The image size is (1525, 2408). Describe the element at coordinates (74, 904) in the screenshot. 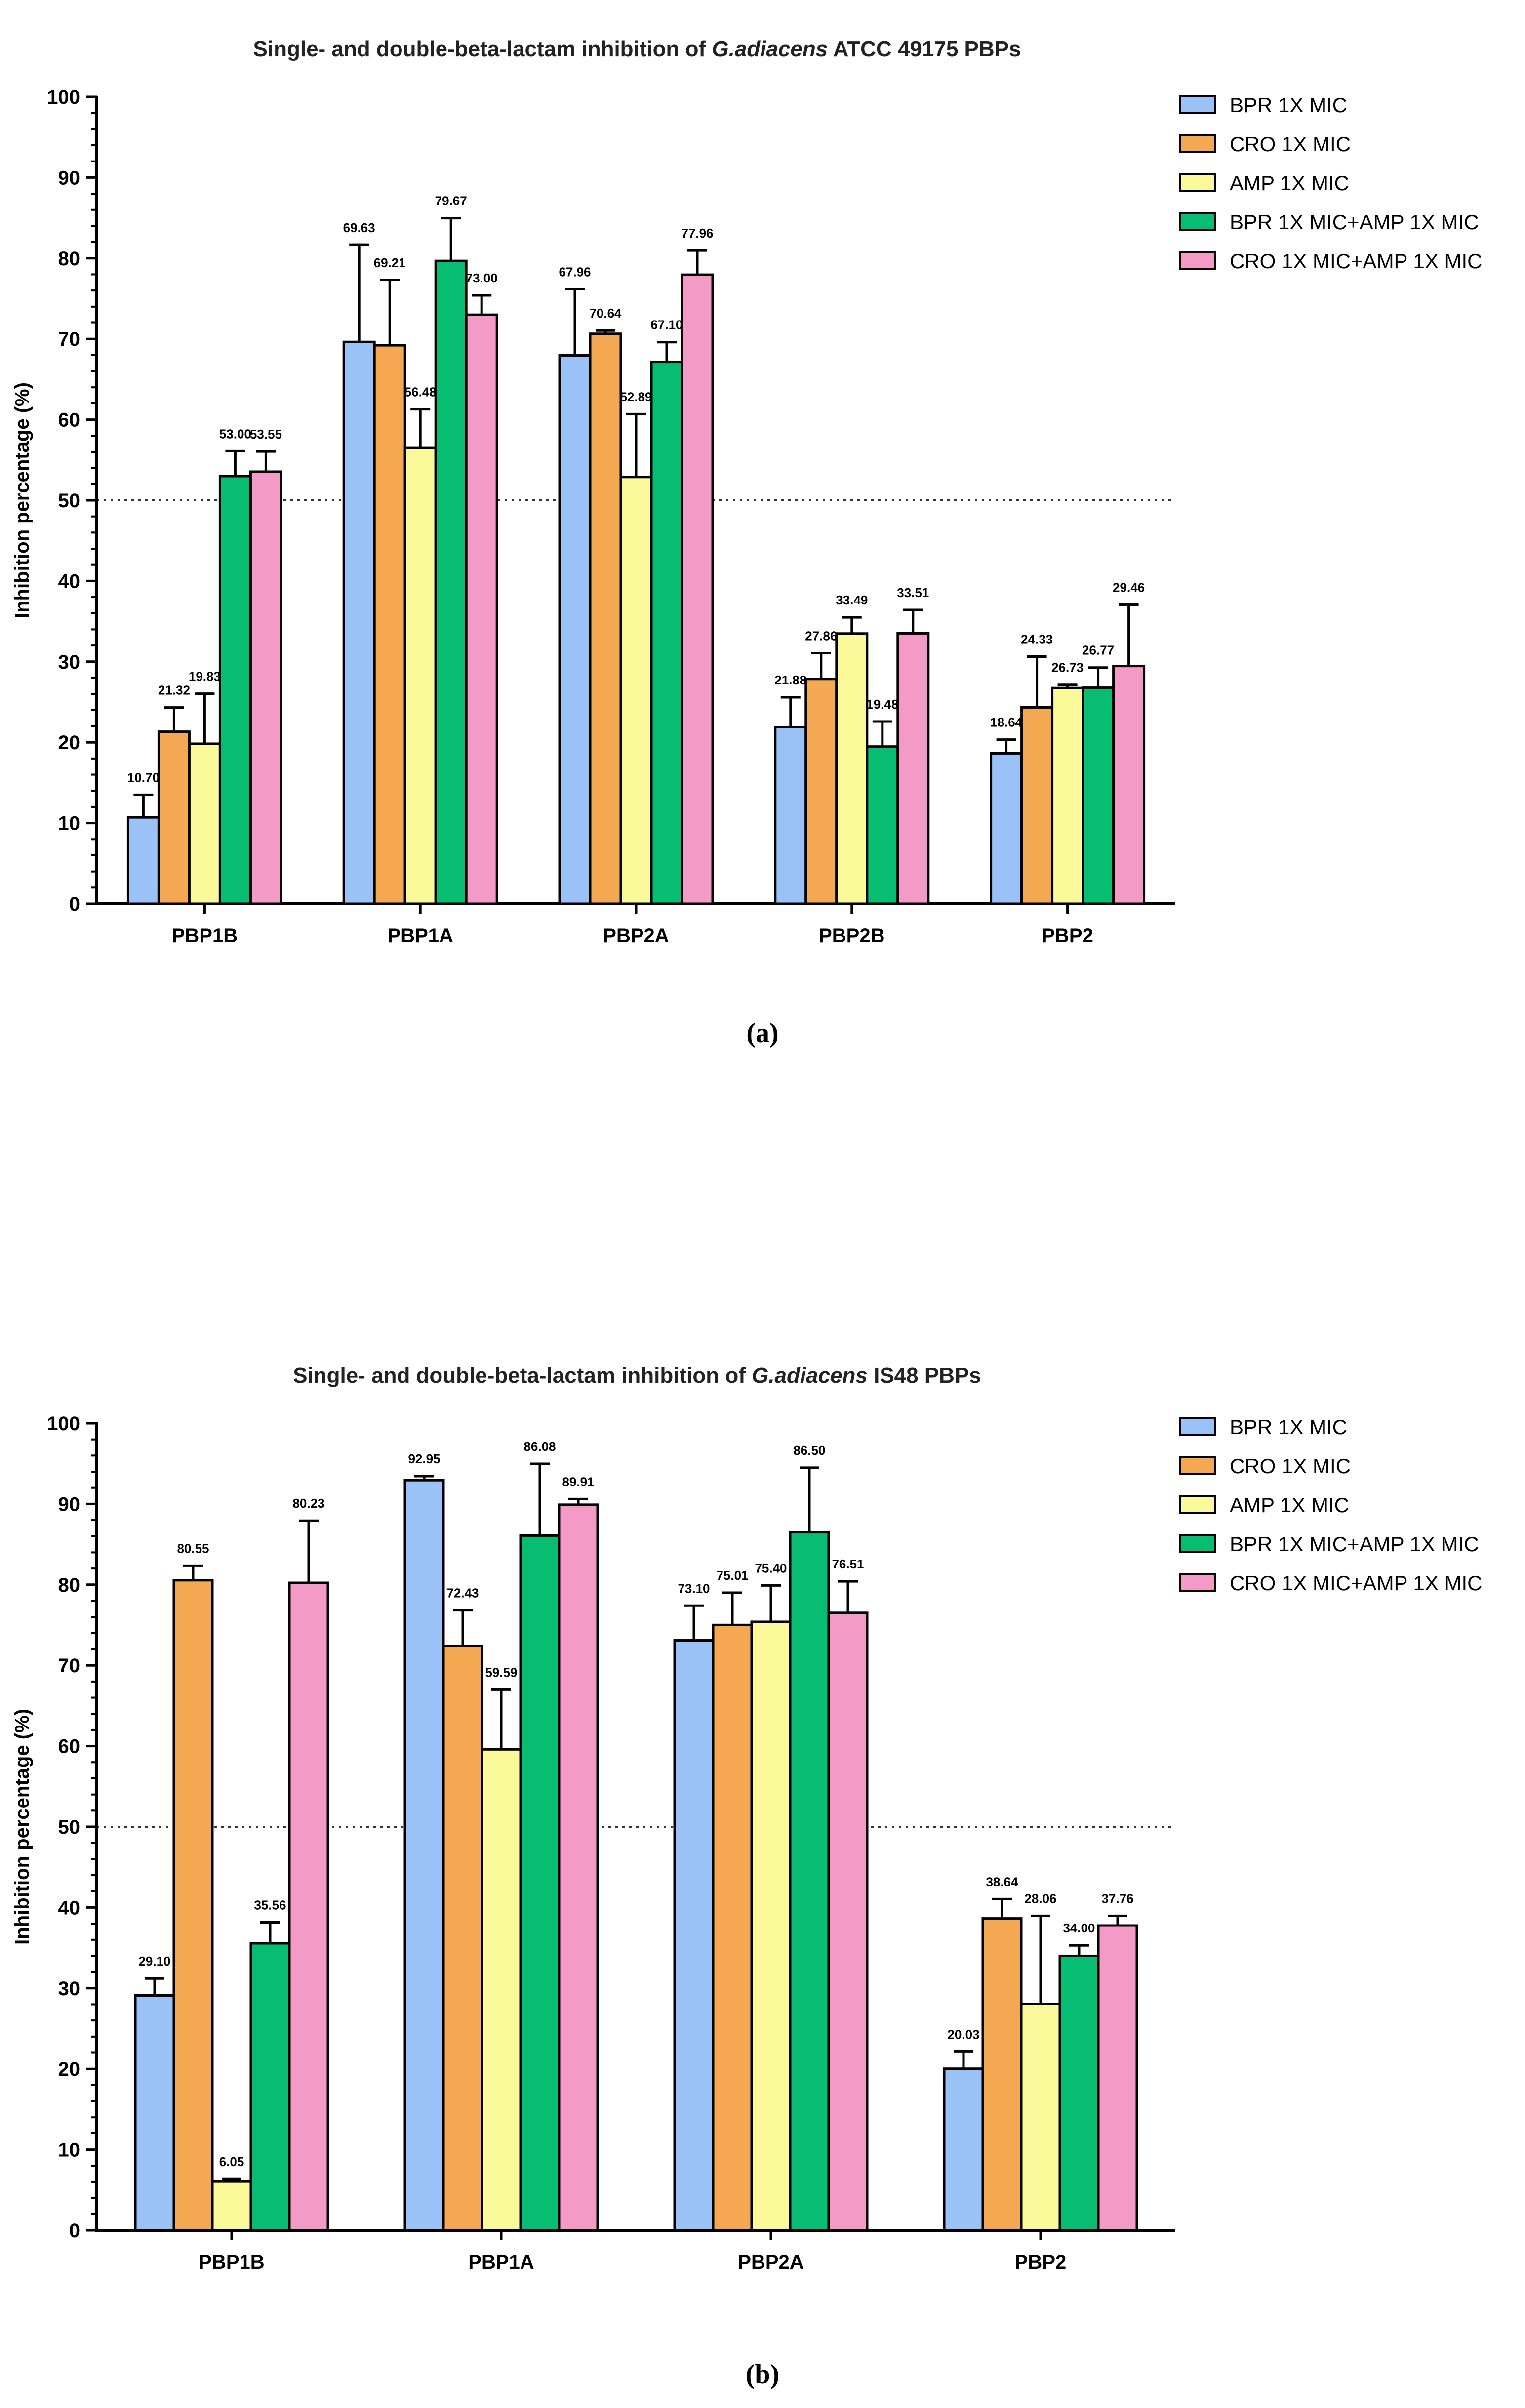

I see `y-tick-label: 0` at that location.